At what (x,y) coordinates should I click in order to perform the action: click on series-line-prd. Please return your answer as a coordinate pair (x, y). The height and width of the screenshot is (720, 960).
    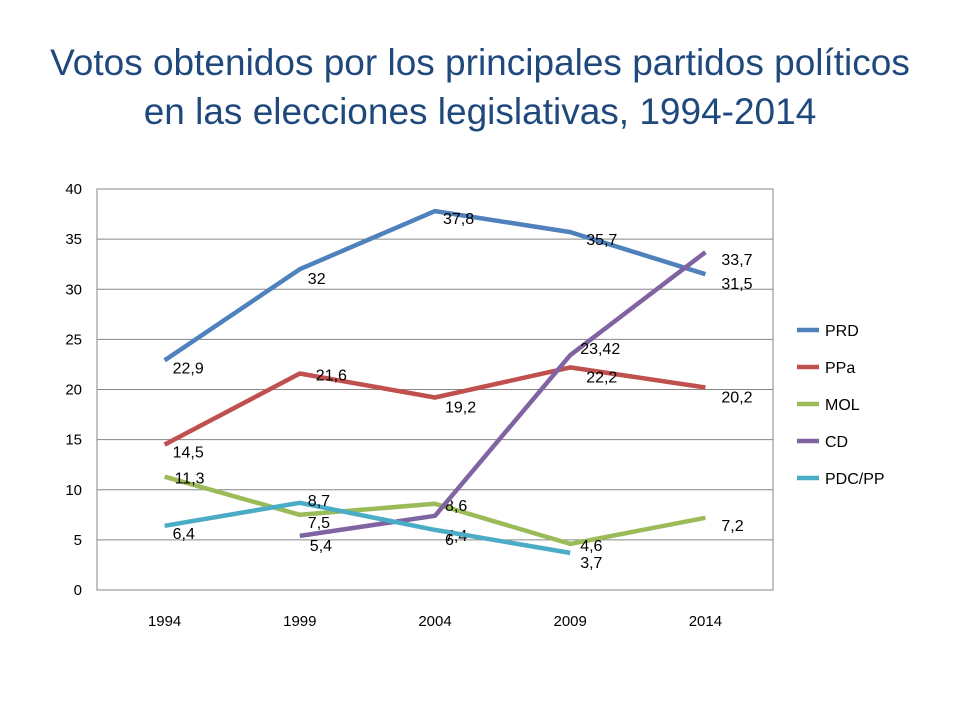
    Looking at the image, I should click on (435, 285).